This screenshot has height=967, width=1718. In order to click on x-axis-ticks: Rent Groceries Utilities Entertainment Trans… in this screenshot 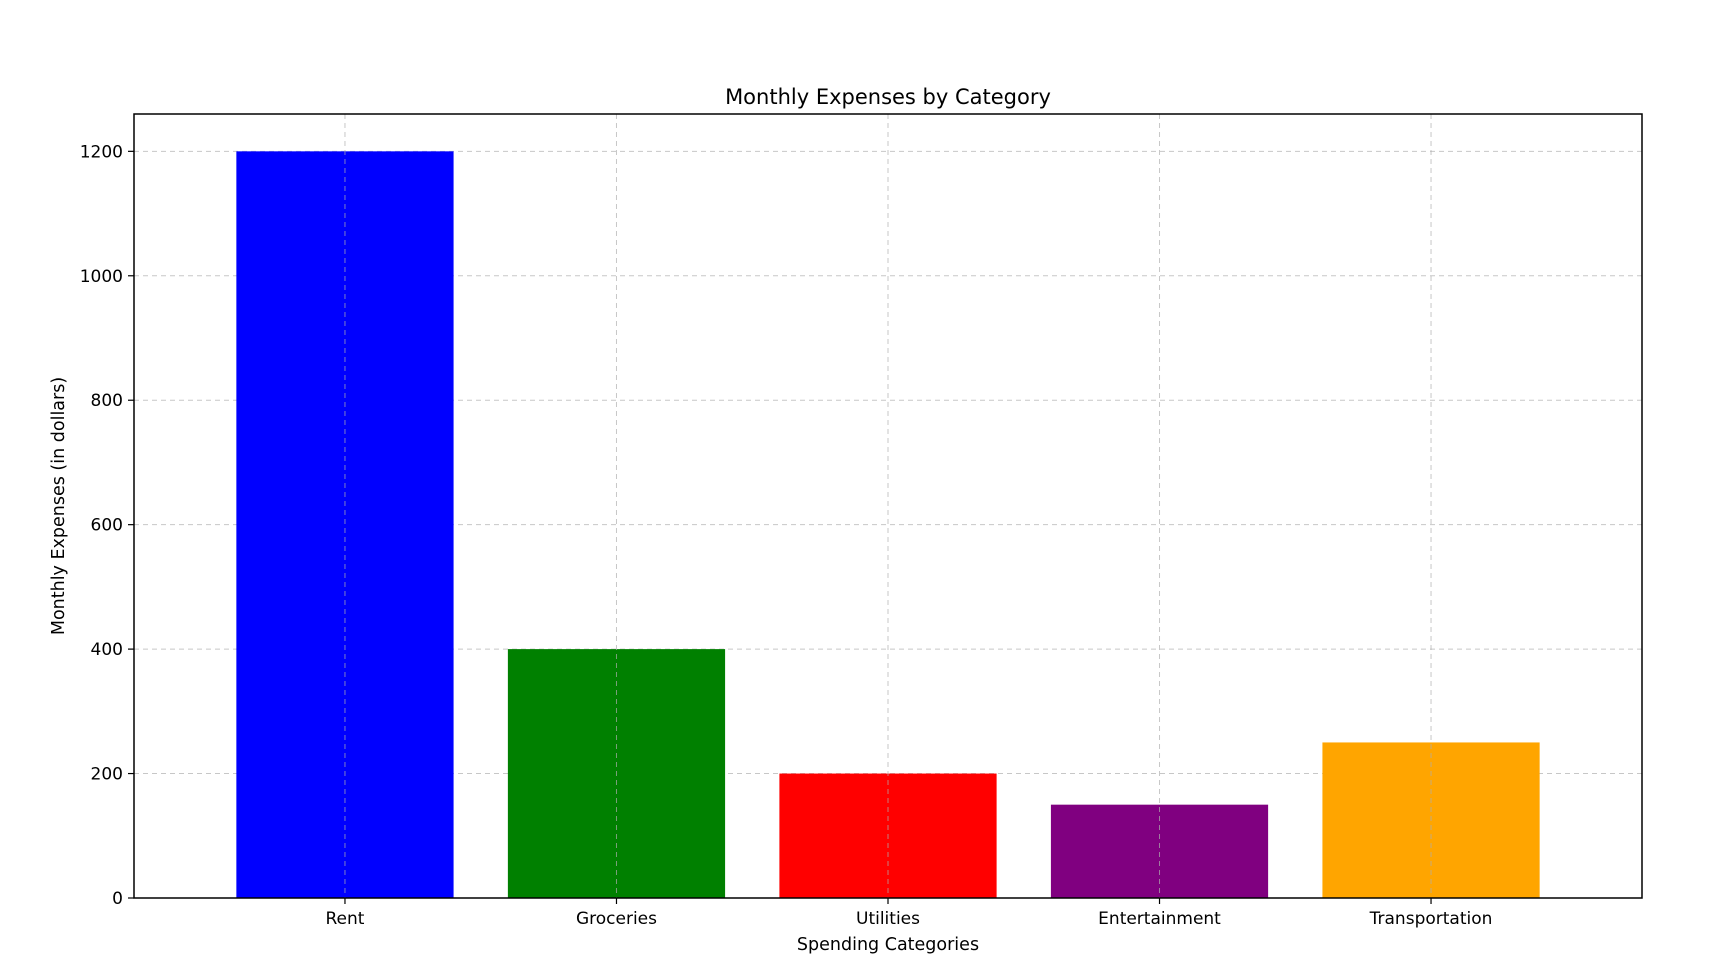, I will do `click(908, 913)`.